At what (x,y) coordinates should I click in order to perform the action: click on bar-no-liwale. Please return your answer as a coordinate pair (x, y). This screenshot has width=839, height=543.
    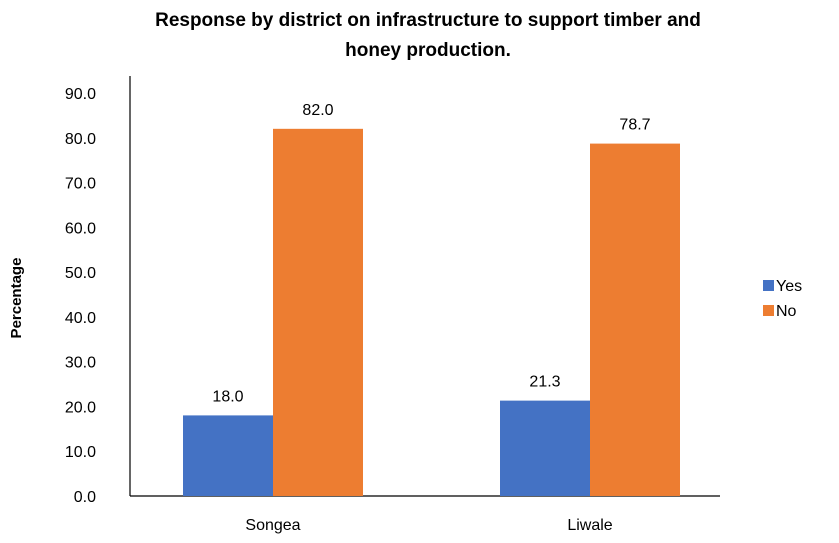
    Looking at the image, I should click on (635, 320).